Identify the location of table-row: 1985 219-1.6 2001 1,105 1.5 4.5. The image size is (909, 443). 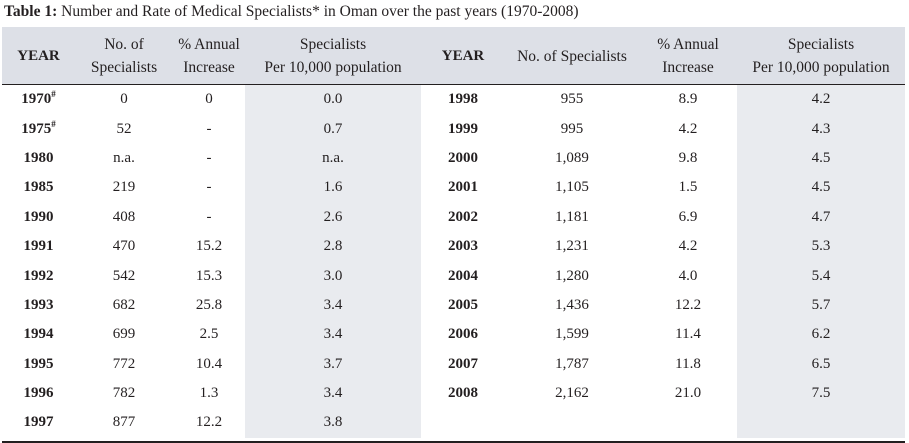
(453, 188).